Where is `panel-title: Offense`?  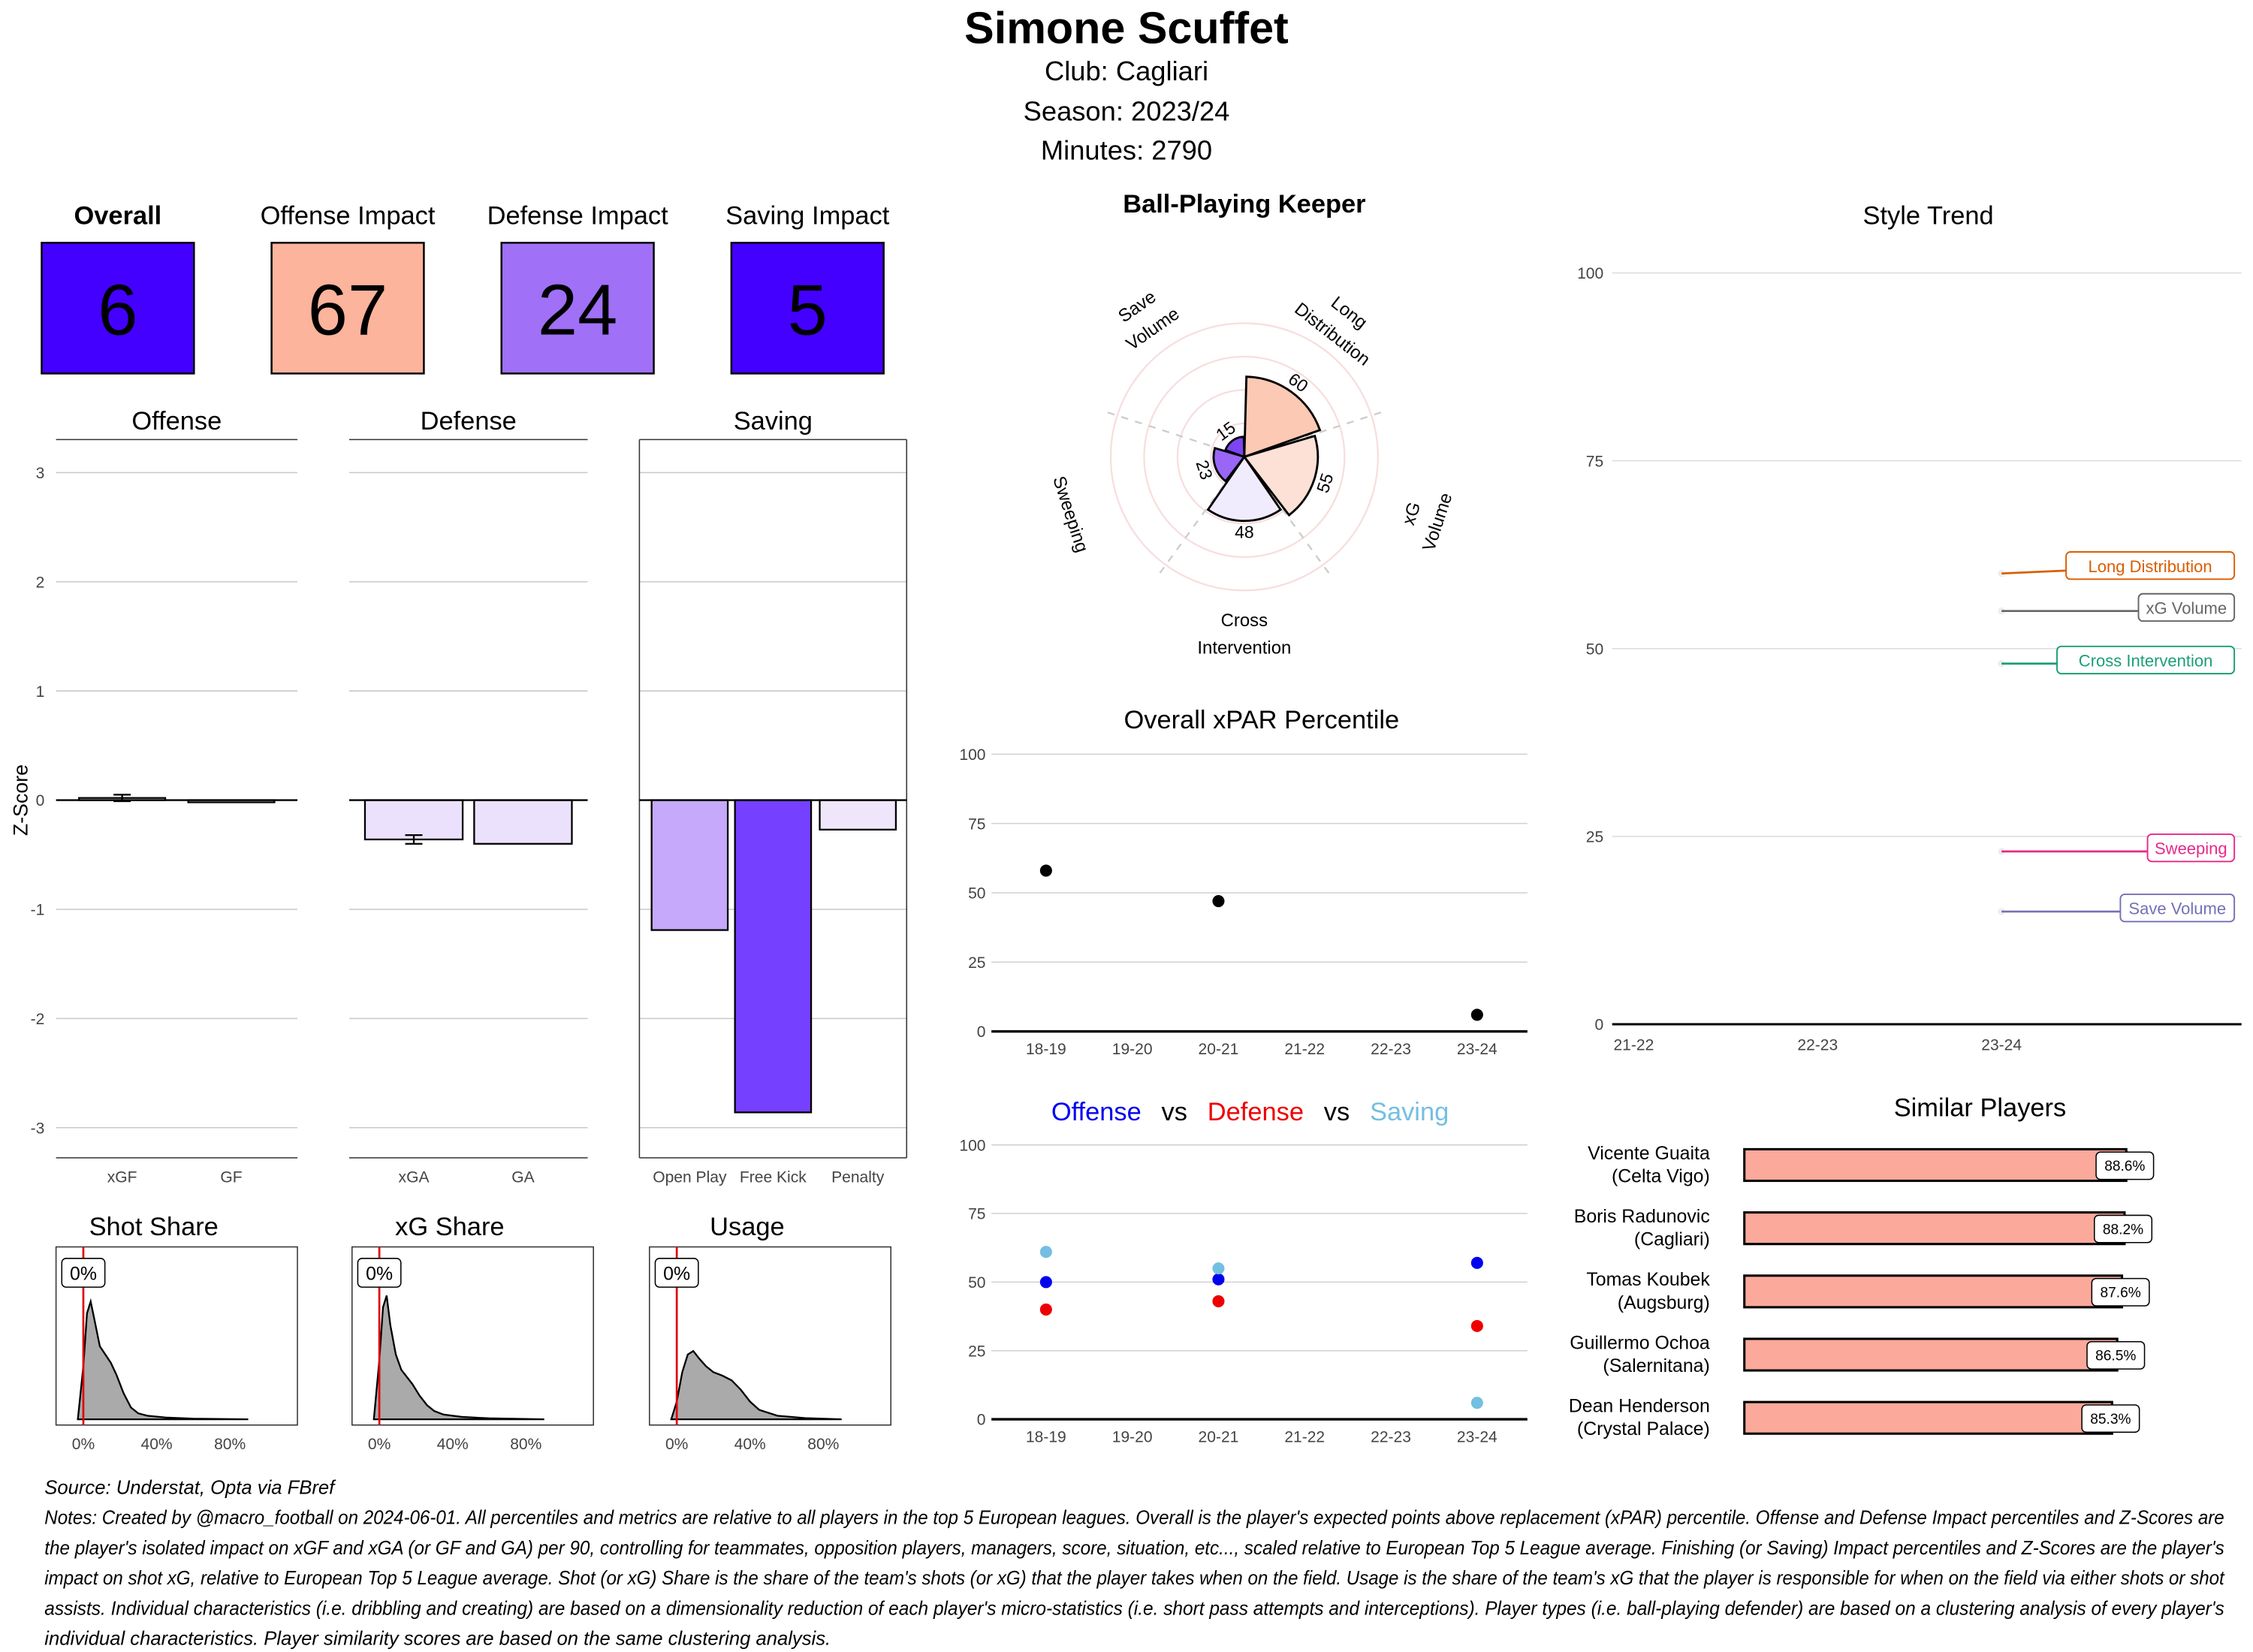 panel-title: Offense is located at coordinates (176, 421).